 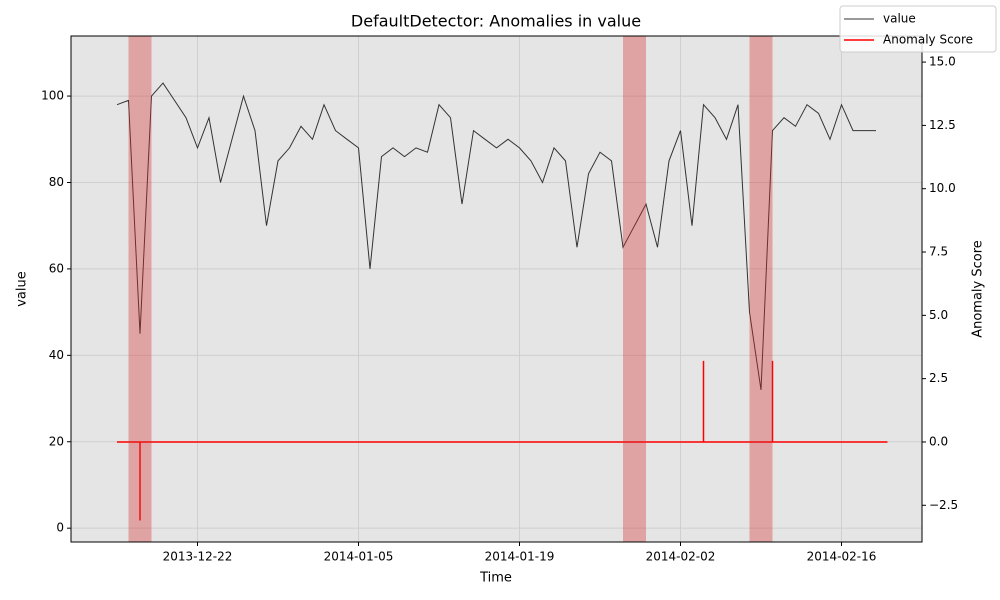 What do you see at coordinates (496, 21) in the screenshot?
I see `chart-title: DefaultDetector: Anomalies in value` at bounding box center [496, 21].